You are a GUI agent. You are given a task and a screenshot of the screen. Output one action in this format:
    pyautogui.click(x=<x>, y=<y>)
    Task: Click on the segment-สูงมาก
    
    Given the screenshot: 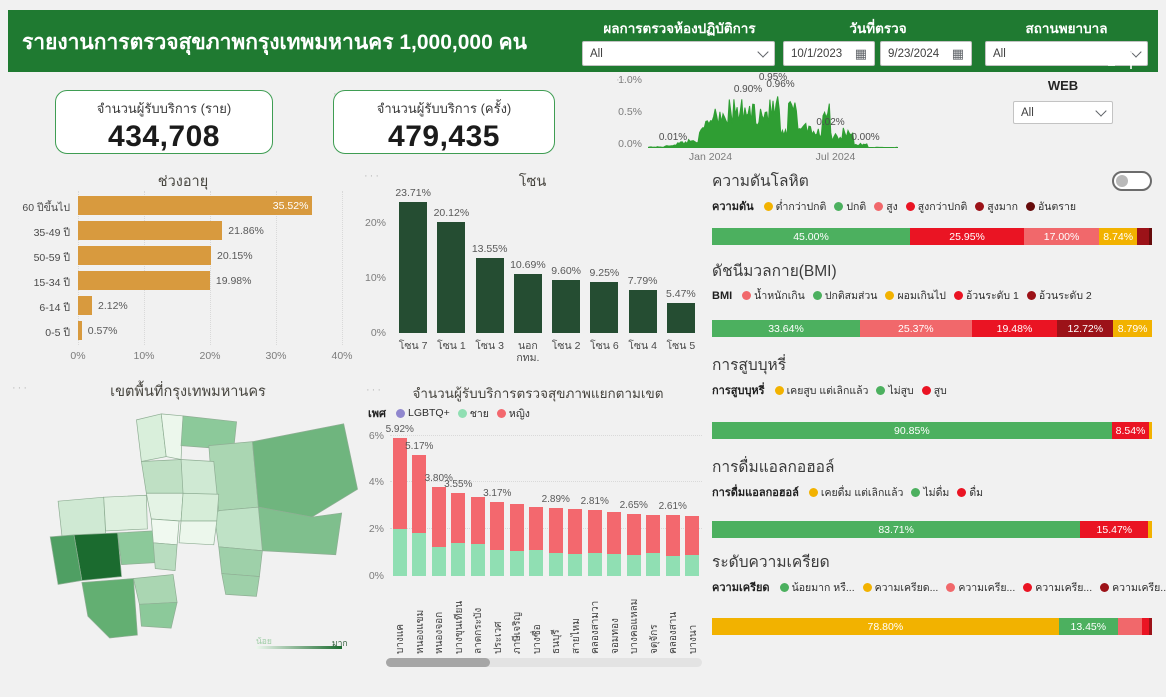 What is the action you would take?
    pyautogui.click(x=1143, y=236)
    